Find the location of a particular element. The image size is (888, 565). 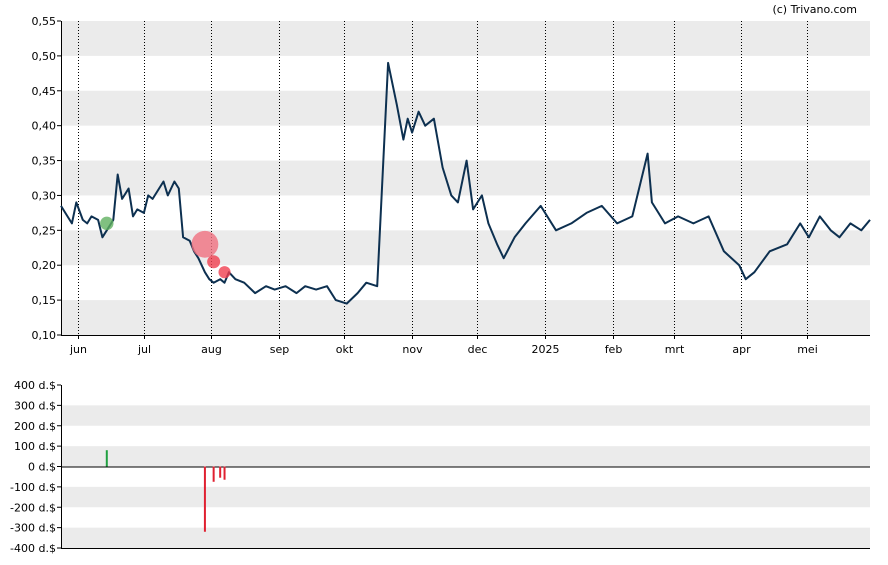

x-tick-label: mei is located at coordinates (807, 349).